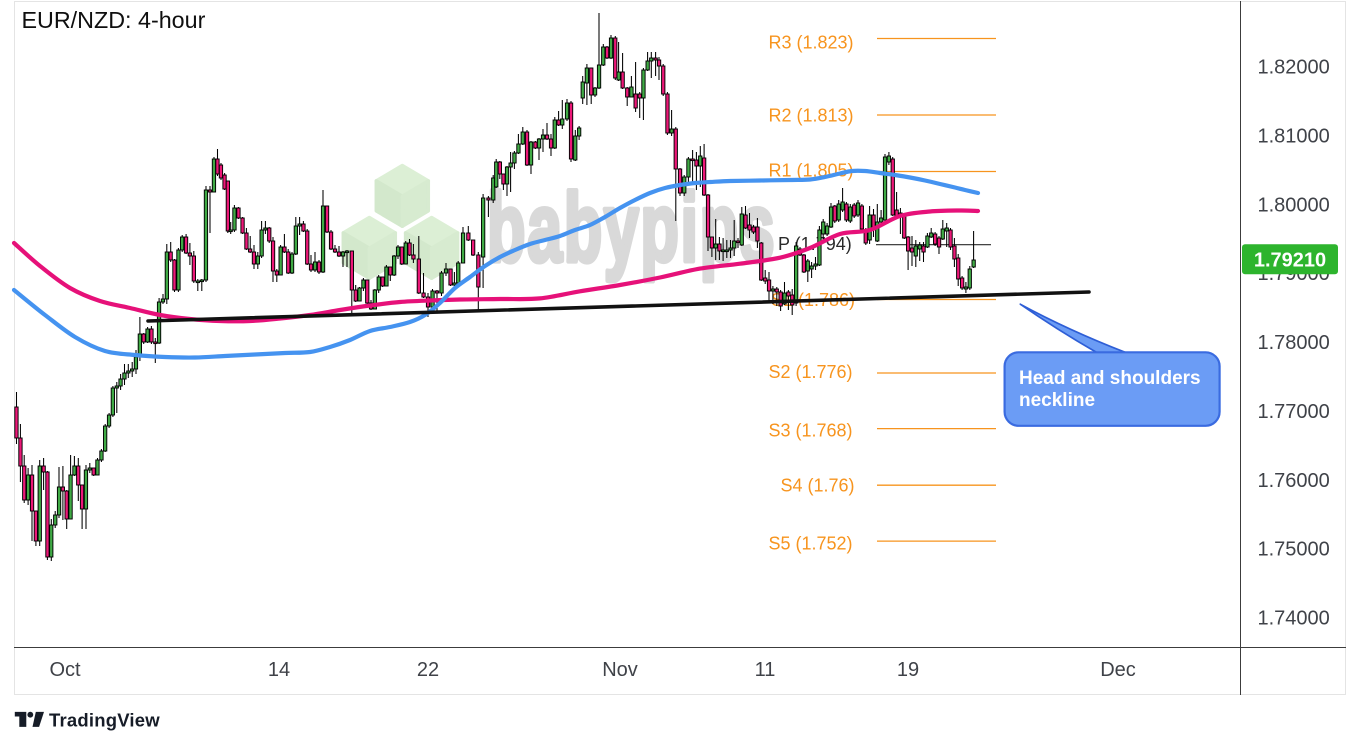 Image resolution: width=1361 pixels, height=752 pixels. What do you see at coordinates (631, 228) in the screenshot?
I see `svg-text: babypips` at bounding box center [631, 228].